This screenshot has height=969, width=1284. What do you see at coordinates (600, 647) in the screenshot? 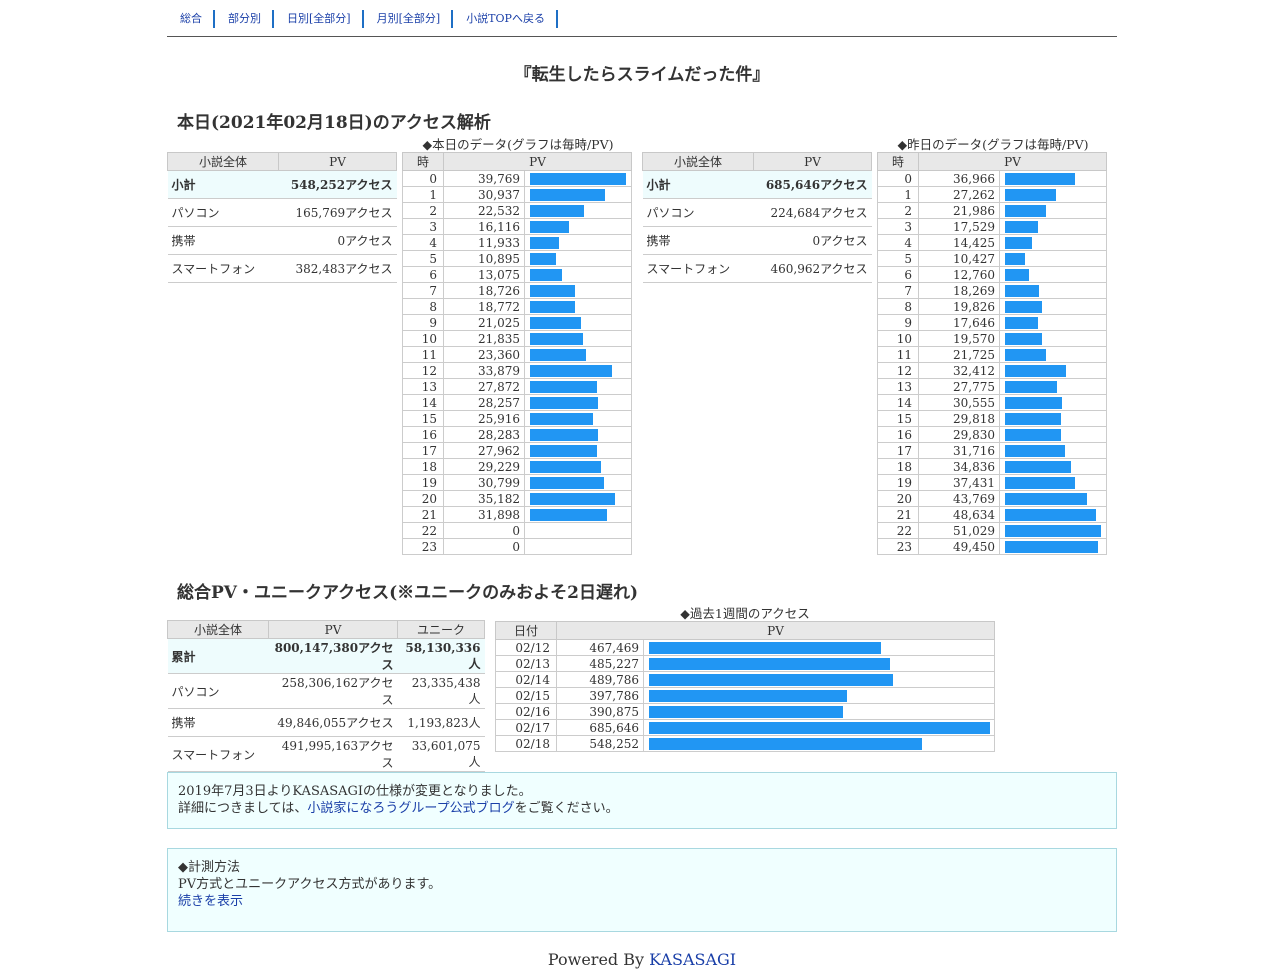
I see `pv-value: 467,469` at bounding box center [600, 647].